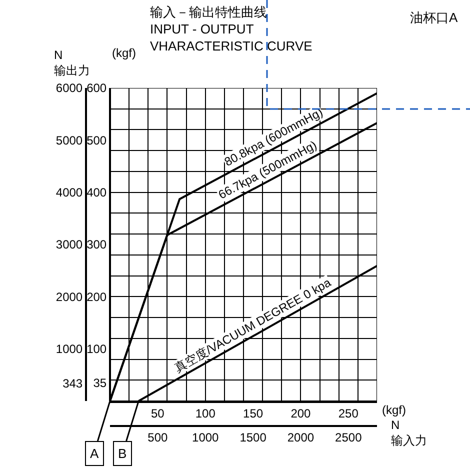 This screenshot has height=472, width=470. I want to click on x2-tick-label: 2000, so click(300, 437).